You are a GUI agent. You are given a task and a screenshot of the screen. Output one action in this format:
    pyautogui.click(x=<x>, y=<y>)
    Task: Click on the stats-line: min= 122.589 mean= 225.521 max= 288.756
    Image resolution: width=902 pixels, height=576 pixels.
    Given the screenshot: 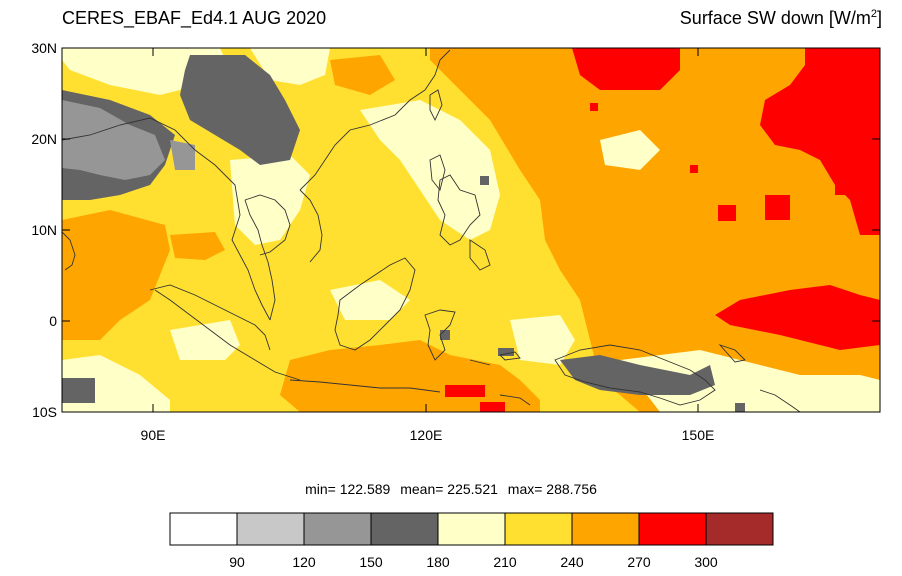 What is the action you would take?
    pyautogui.click(x=451, y=489)
    